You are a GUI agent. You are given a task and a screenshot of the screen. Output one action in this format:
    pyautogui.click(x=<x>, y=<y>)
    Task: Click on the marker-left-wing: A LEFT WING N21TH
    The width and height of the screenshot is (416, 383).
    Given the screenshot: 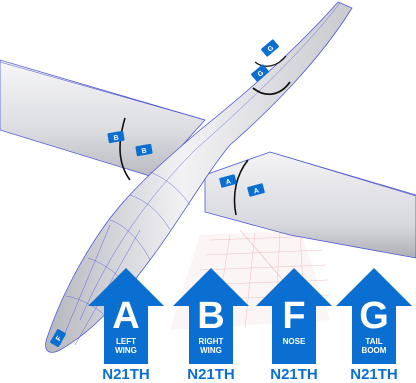 What is the action you would take?
    pyautogui.click(x=126, y=324)
    